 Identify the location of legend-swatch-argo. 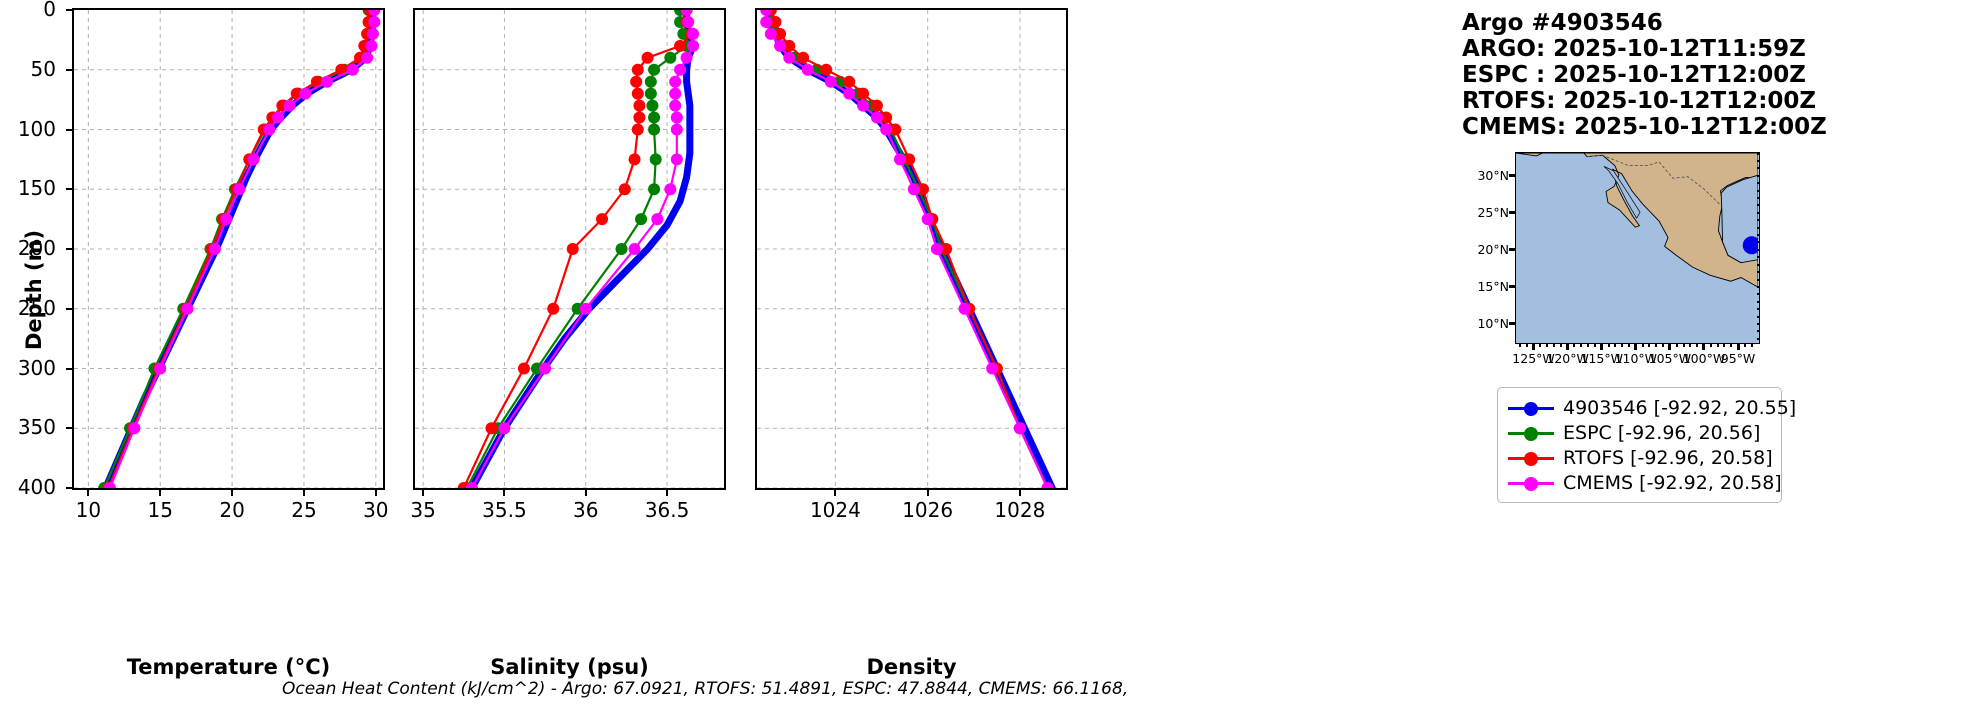
(1531, 408).